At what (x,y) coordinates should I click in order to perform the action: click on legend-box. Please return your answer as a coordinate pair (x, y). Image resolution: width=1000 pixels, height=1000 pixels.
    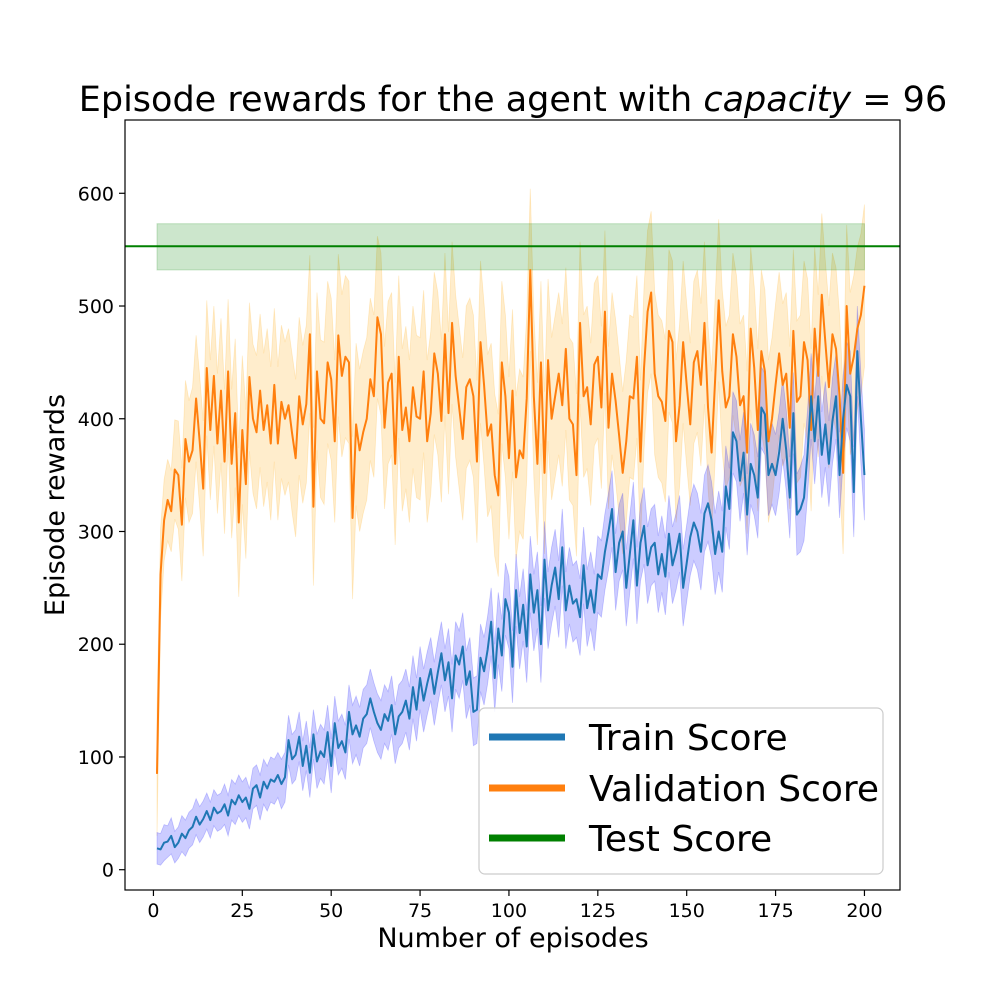
    Looking at the image, I should click on (681, 791).